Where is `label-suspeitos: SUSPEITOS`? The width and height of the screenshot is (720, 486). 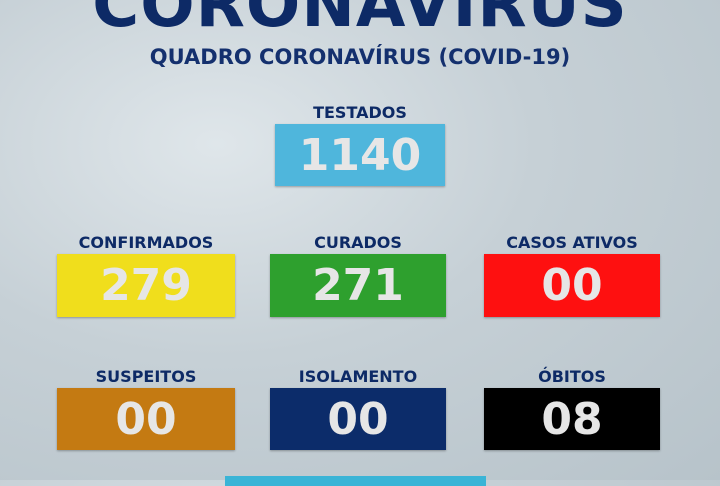 label-suspeitos: SUSPEITOS is located at coordinates (146, 376).